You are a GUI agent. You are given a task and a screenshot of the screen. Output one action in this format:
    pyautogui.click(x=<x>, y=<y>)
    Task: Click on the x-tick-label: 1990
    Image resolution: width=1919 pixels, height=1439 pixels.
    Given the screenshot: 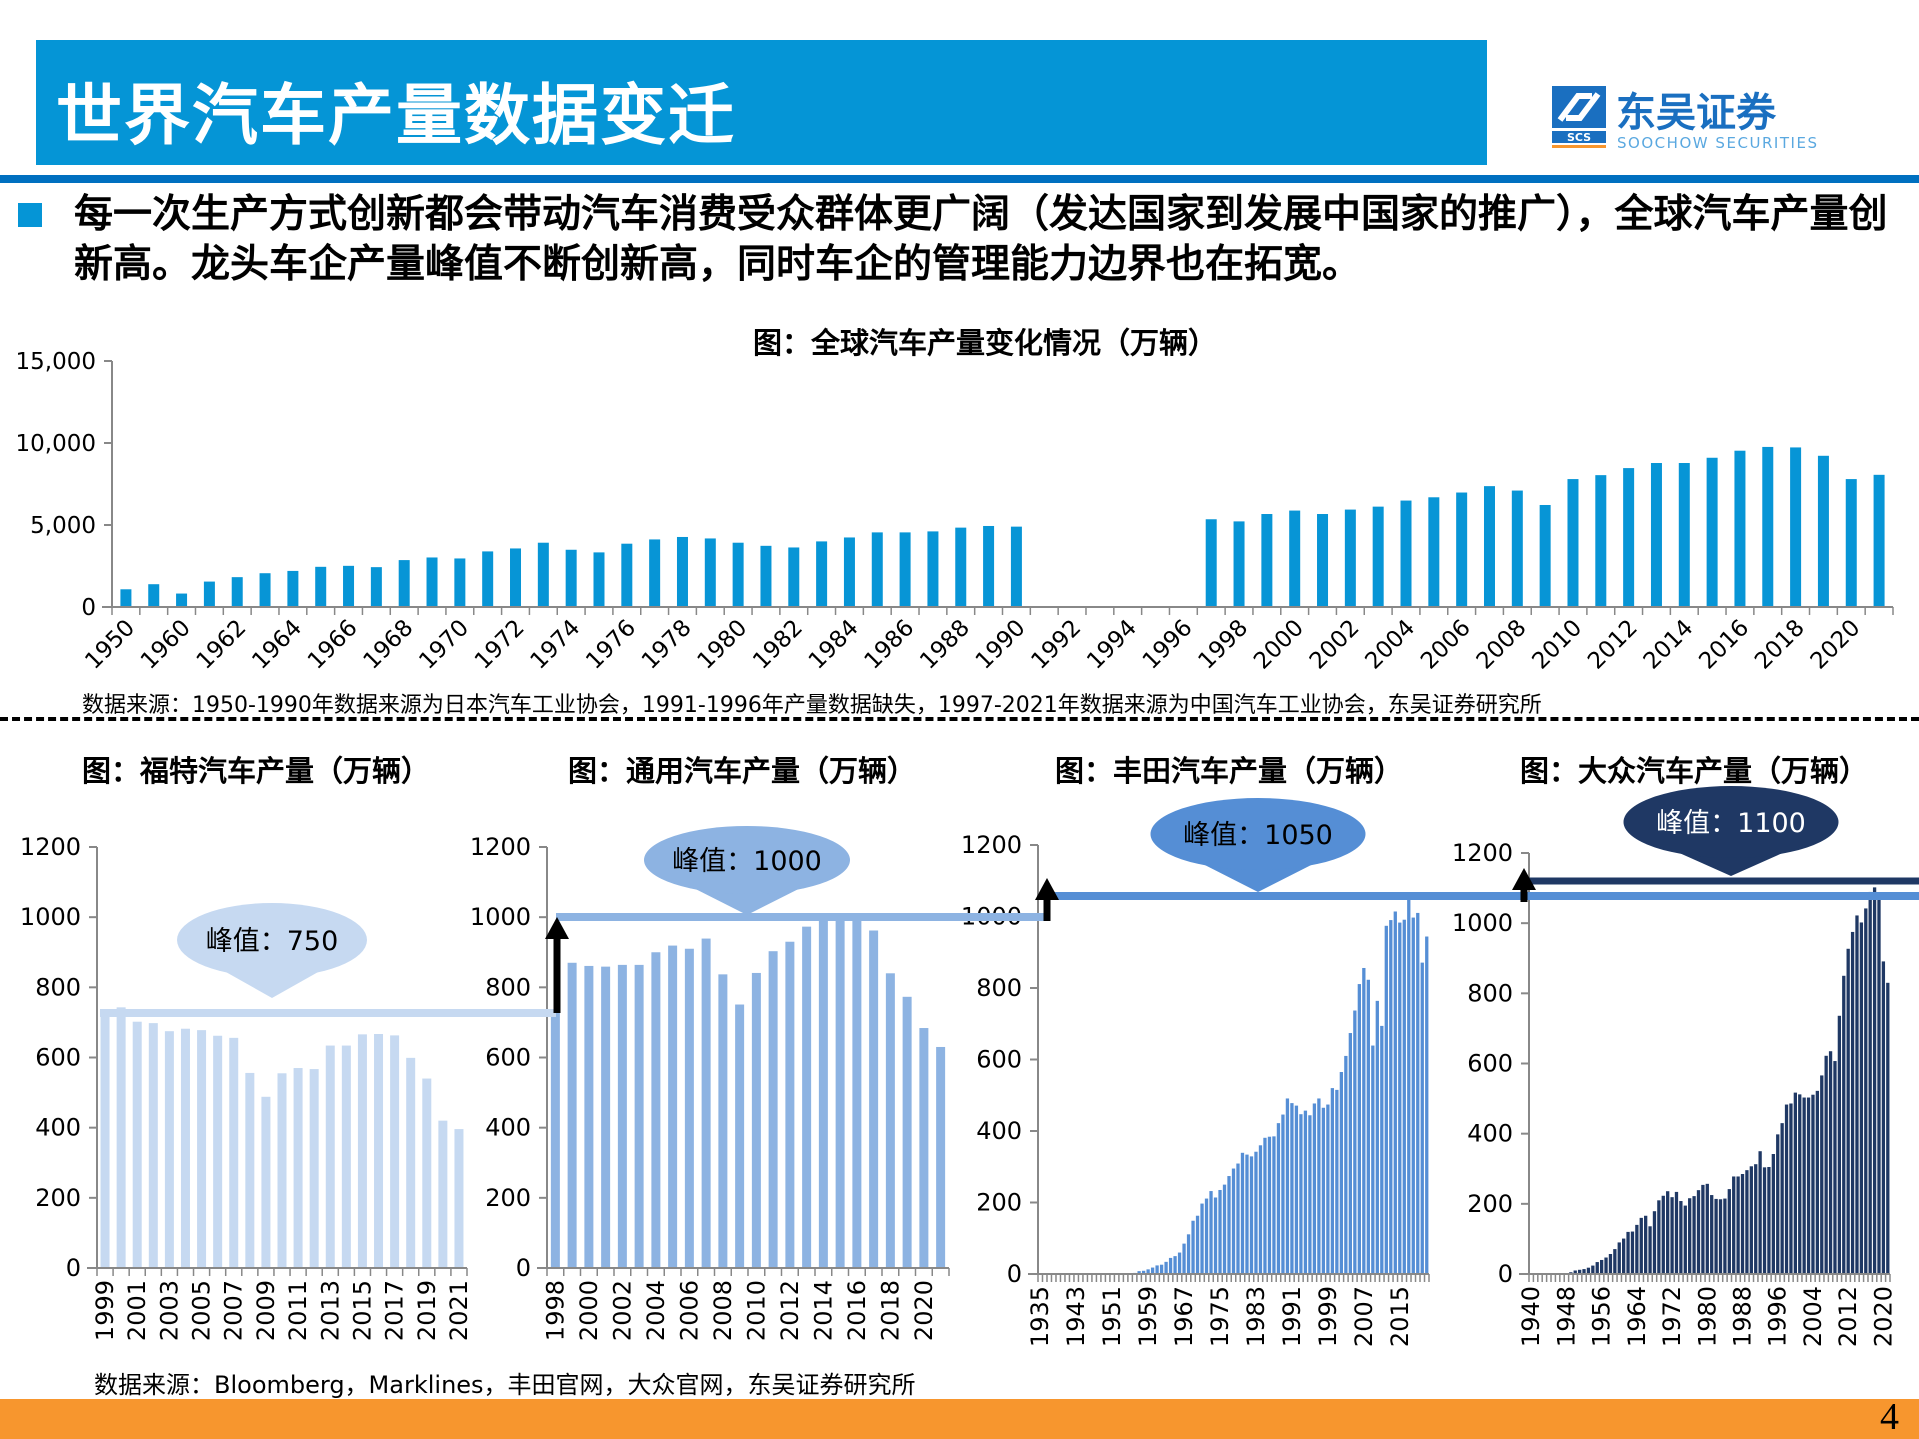 What is the action you would take?
    pyautogui.click(x=1001, y=645)
    